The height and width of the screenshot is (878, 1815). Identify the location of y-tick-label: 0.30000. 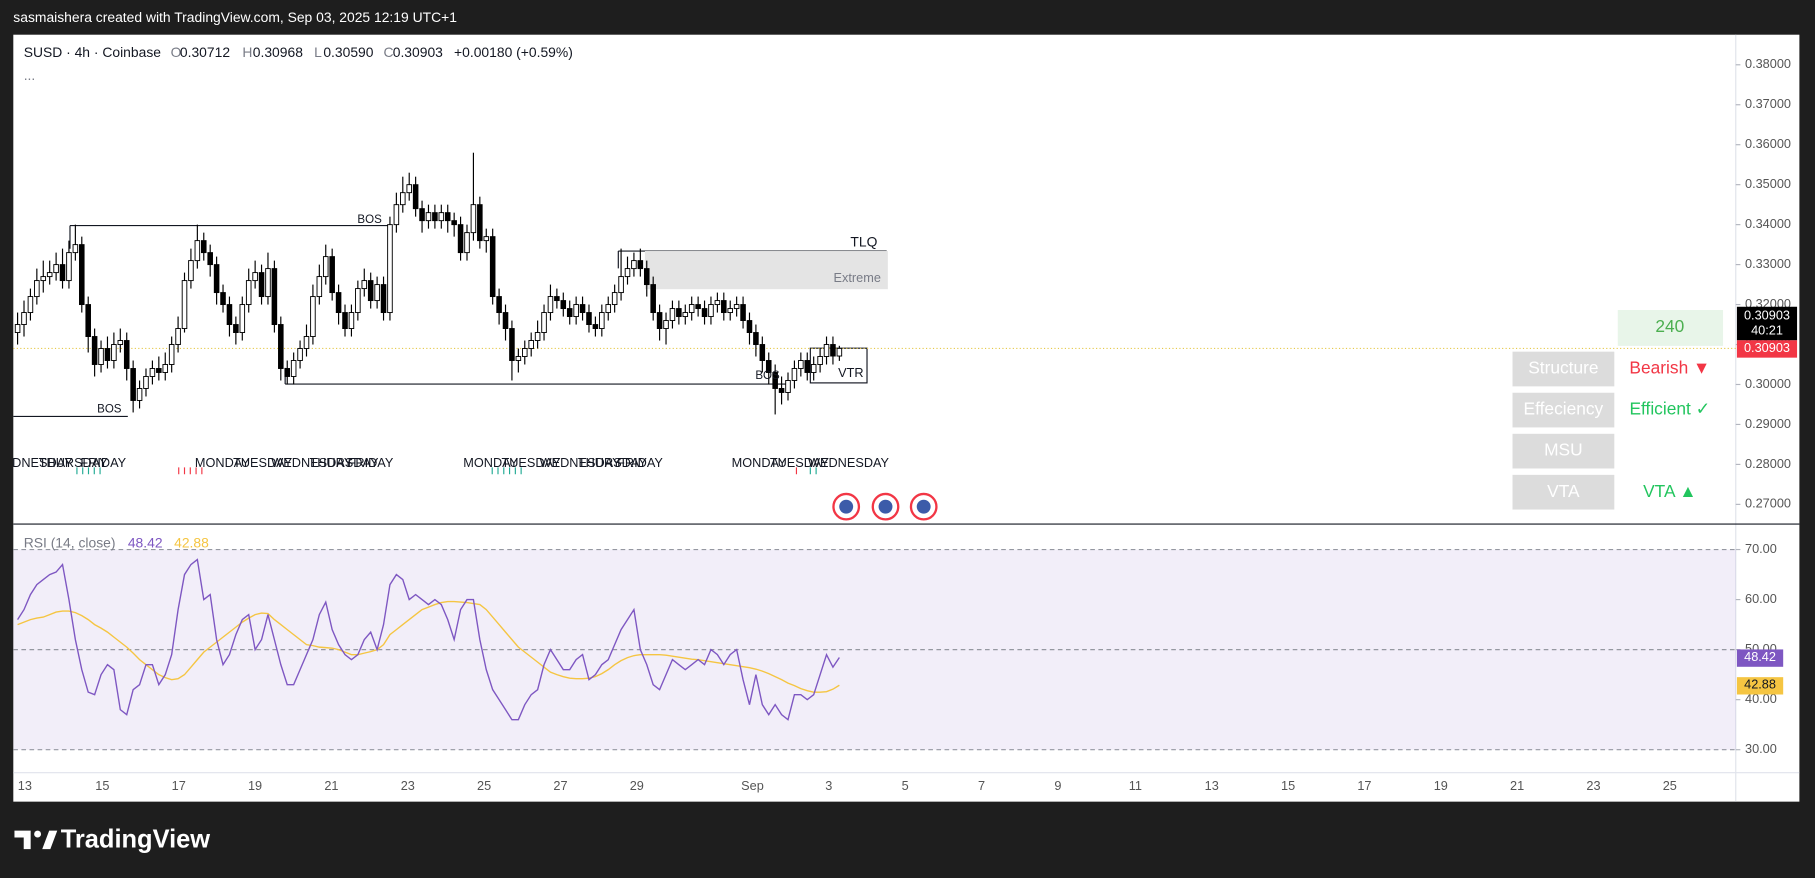
(1768, 383).